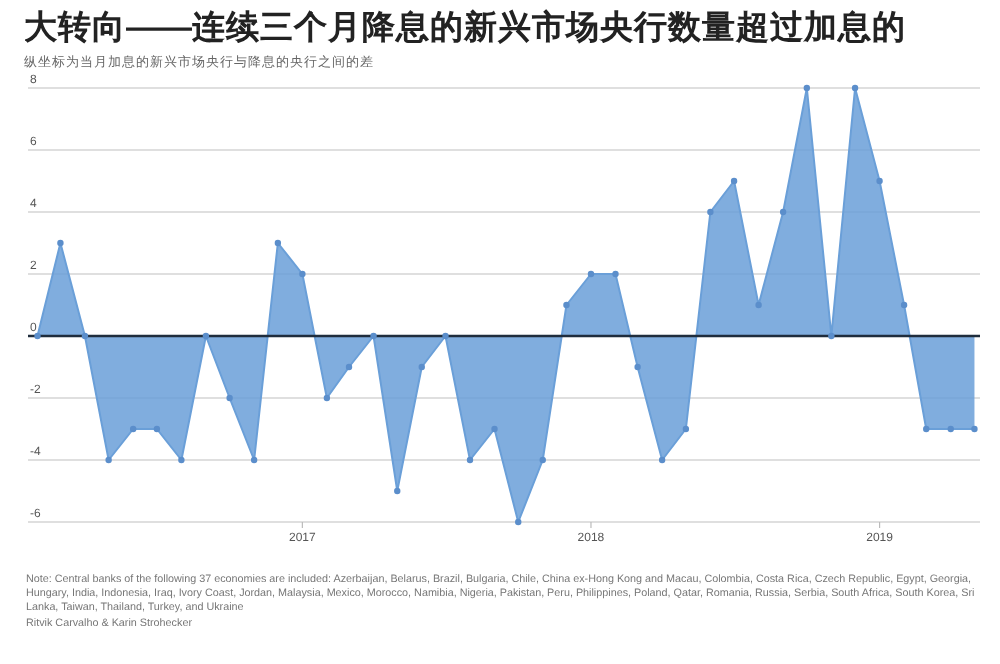  I want to click on chart-title: 大转向——连续三个月降息的新兴市场央行数量超过加息的, so click(465, 27).